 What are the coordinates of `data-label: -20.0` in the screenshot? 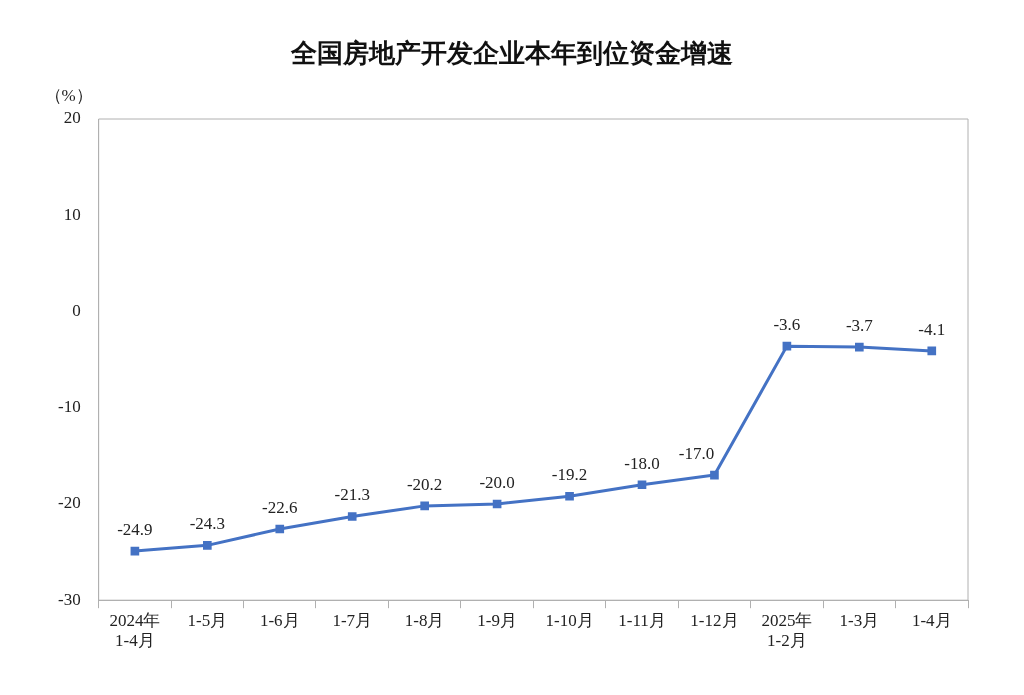 It's located at (497, 482).